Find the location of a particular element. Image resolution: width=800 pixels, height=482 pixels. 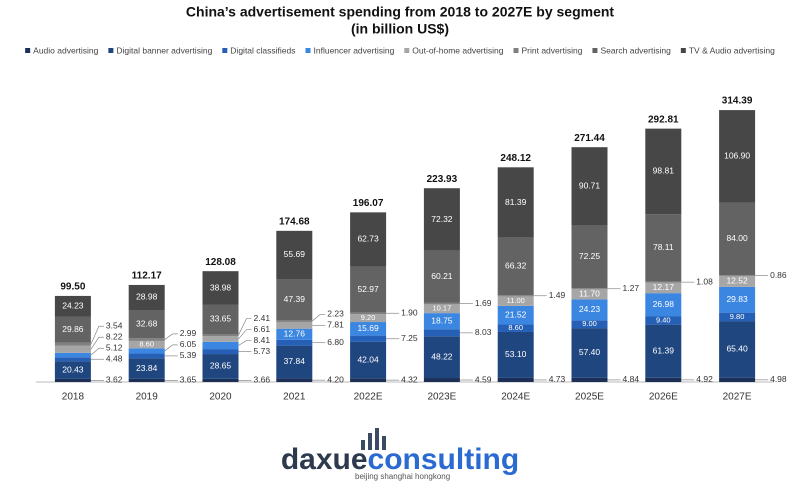

value-label: 7.81 is located at coordinates (335, 325).